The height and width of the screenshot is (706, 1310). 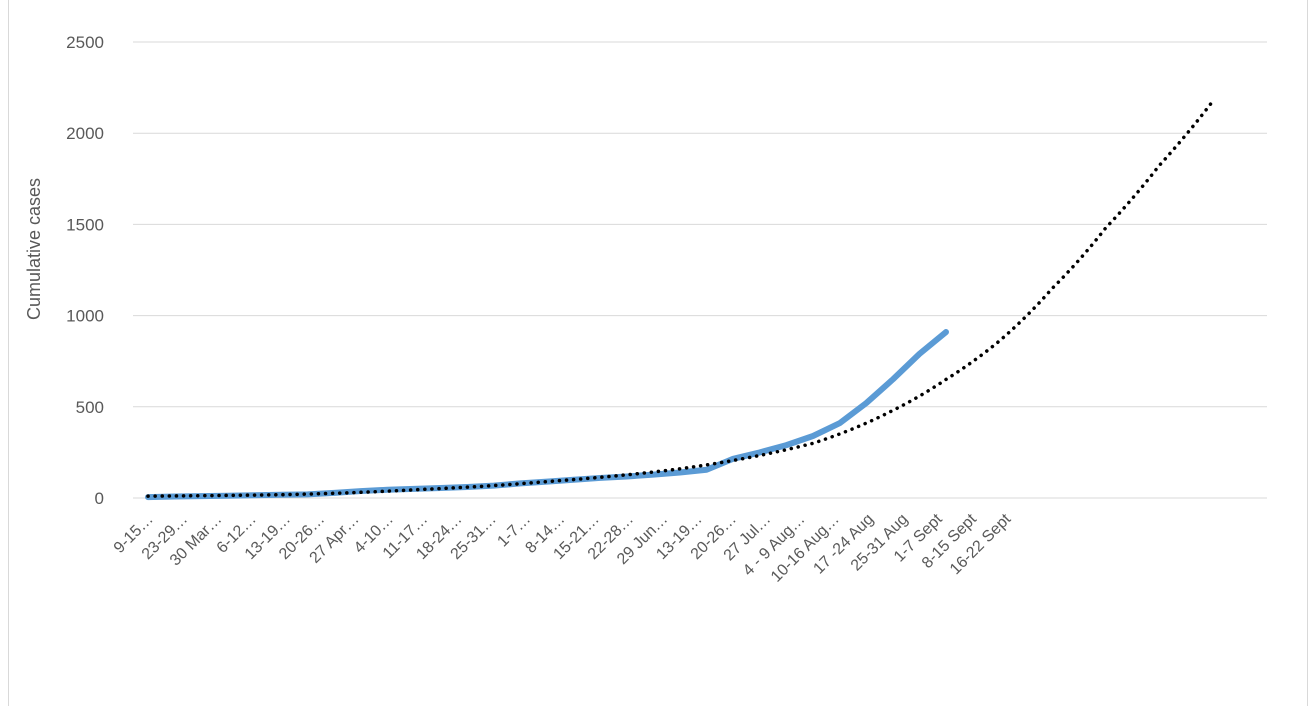 What do you see at coordinates (85, 42) in the screenshot?
I see `y-tick-label: 2500` at bounding box center [85, 42].